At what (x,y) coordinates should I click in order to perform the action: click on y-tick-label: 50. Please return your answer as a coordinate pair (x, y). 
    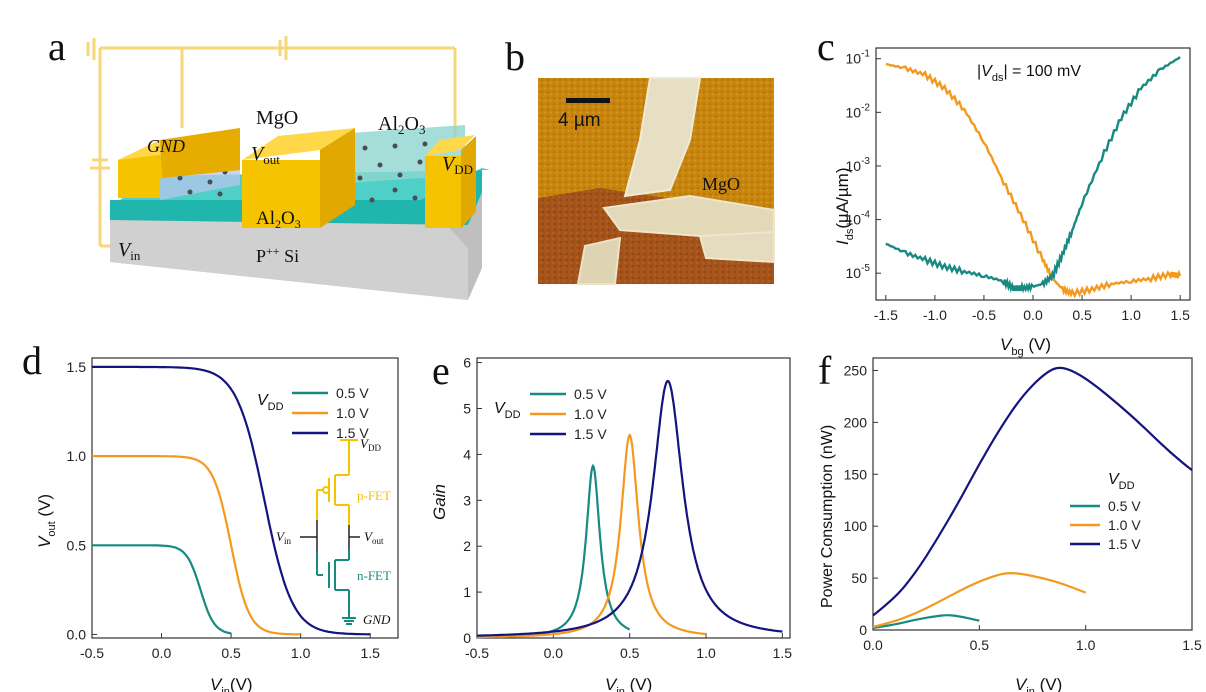
    Looking at the image, I should click on (859, 578).